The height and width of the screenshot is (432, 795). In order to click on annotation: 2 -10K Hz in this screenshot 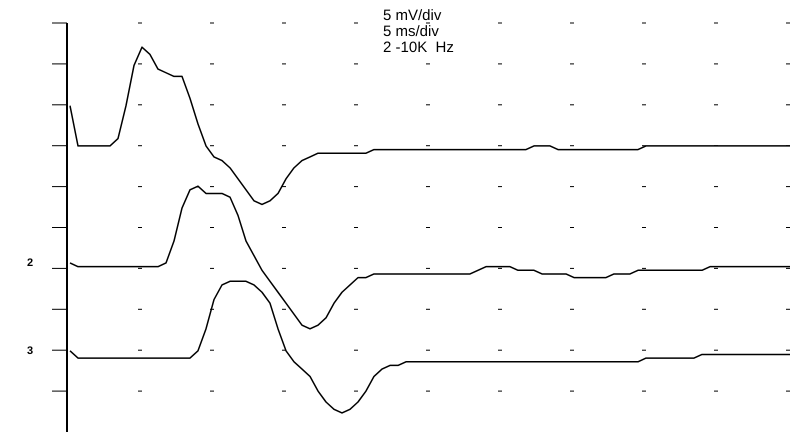, I will do `click(418, 47)`.